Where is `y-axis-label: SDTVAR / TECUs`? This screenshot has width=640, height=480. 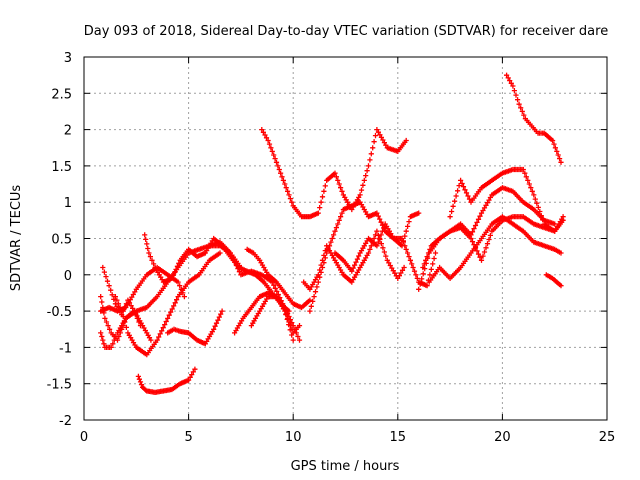 y-axis-label: SDTVAR / TECUs is located at coordinates (16, 238).